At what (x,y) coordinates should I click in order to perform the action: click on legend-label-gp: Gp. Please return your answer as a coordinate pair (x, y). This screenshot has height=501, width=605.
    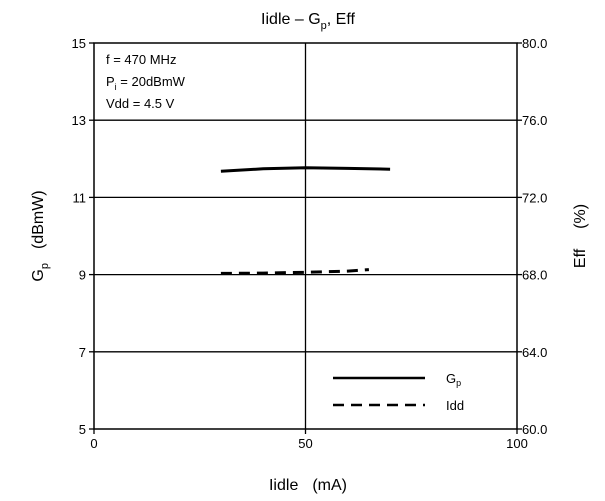
    Looking at the image, I should click on (453, 379).